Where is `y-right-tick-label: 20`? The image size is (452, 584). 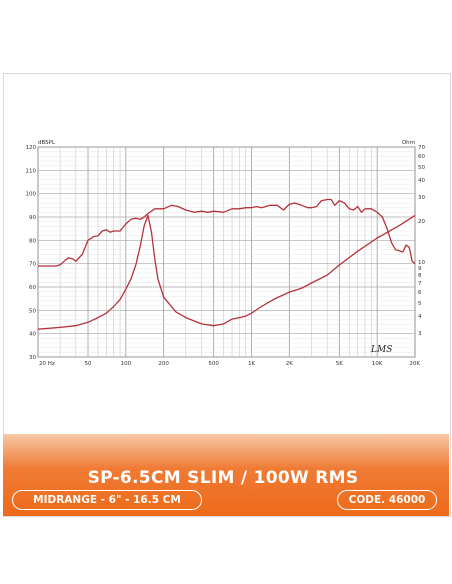
y-right-tick-label: 20 is located at coordinates (421, 222).